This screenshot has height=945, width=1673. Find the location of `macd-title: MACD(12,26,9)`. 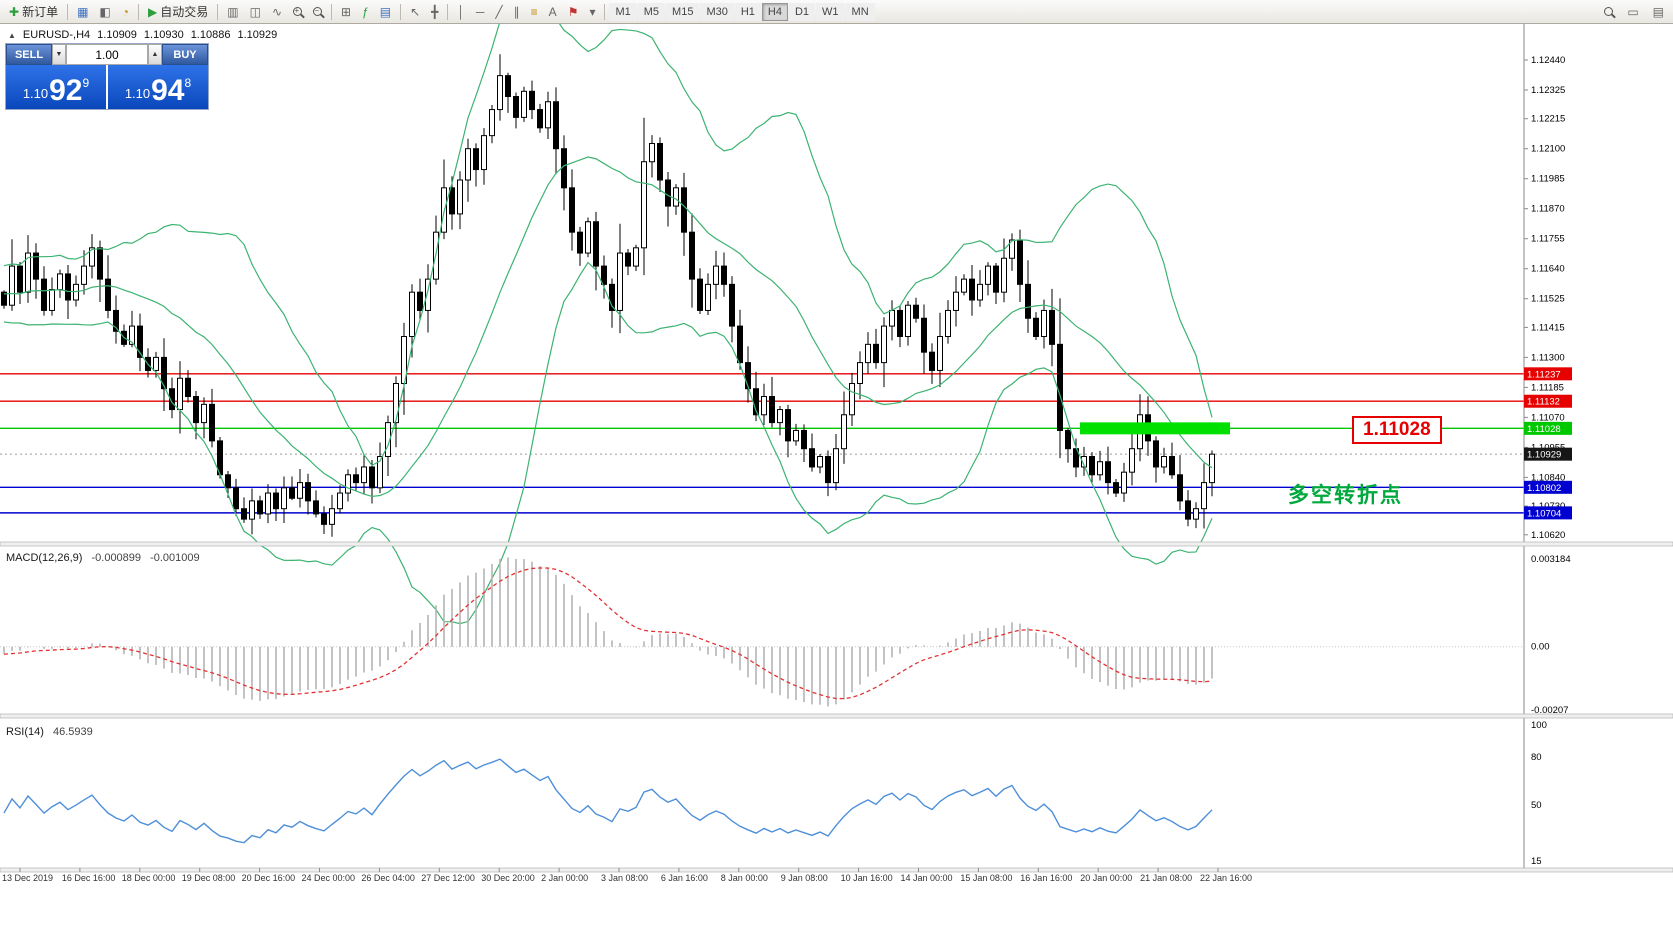

macd-title: MACD(12,26,9) is located at coordinates (44, 558).